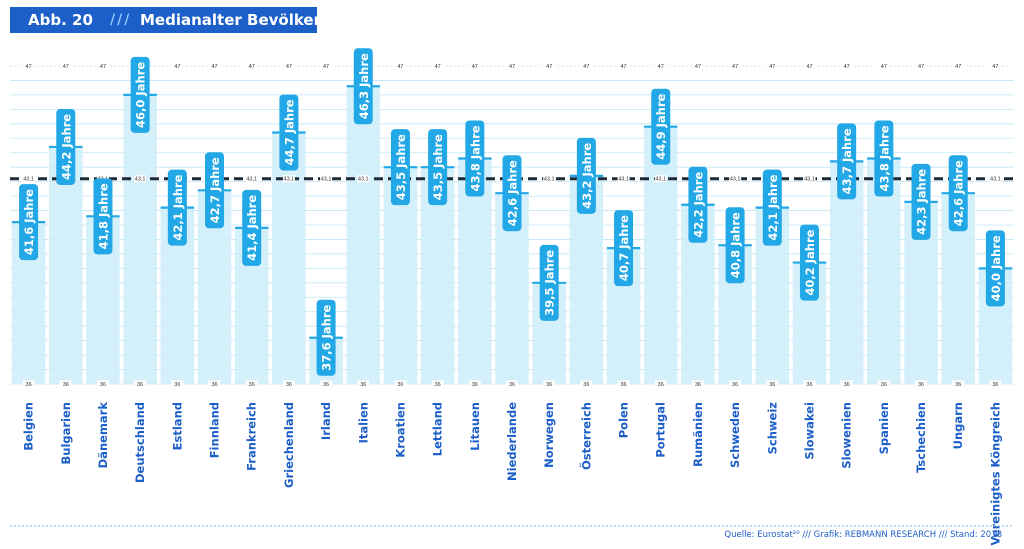 The image size is (1024, 549). Describe the element at coordinates (847, 161) in the screenshot. I see `value-tag: 43,7 Jahre` at that location.